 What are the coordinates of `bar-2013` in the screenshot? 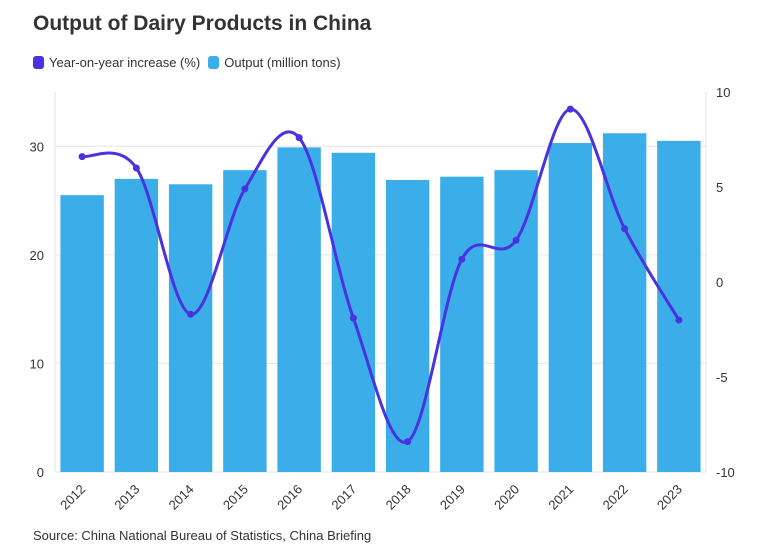 It's located at (136, 325).